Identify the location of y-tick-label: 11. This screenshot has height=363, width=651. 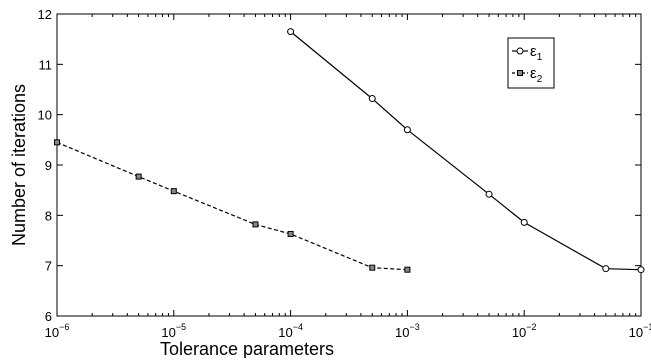
(46, 64).